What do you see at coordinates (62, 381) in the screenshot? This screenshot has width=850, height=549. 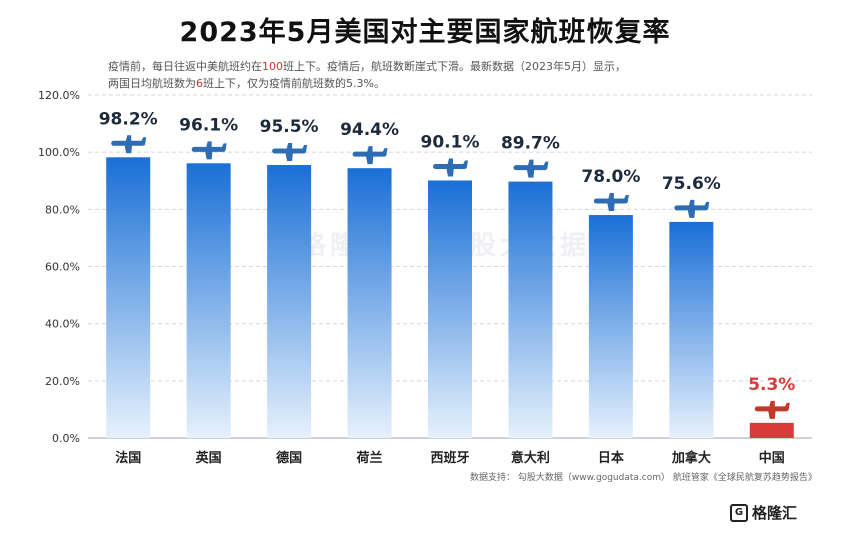 I see `y-tick-label: 20.0%` at bounding box center [62, 381].